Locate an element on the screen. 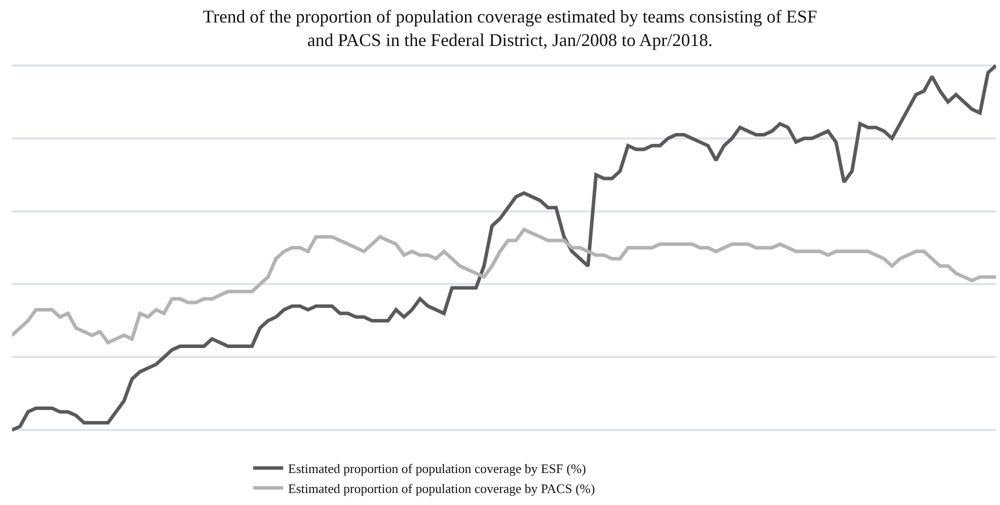 The width and height of the screenshot is (1000, 505). chart-title: Trend of the proportion of population coverage estimated by teams consisting of ESF and PACS in the Federal District, Jan/2008 to Apr/2018. is located at coordinates (510, 28).